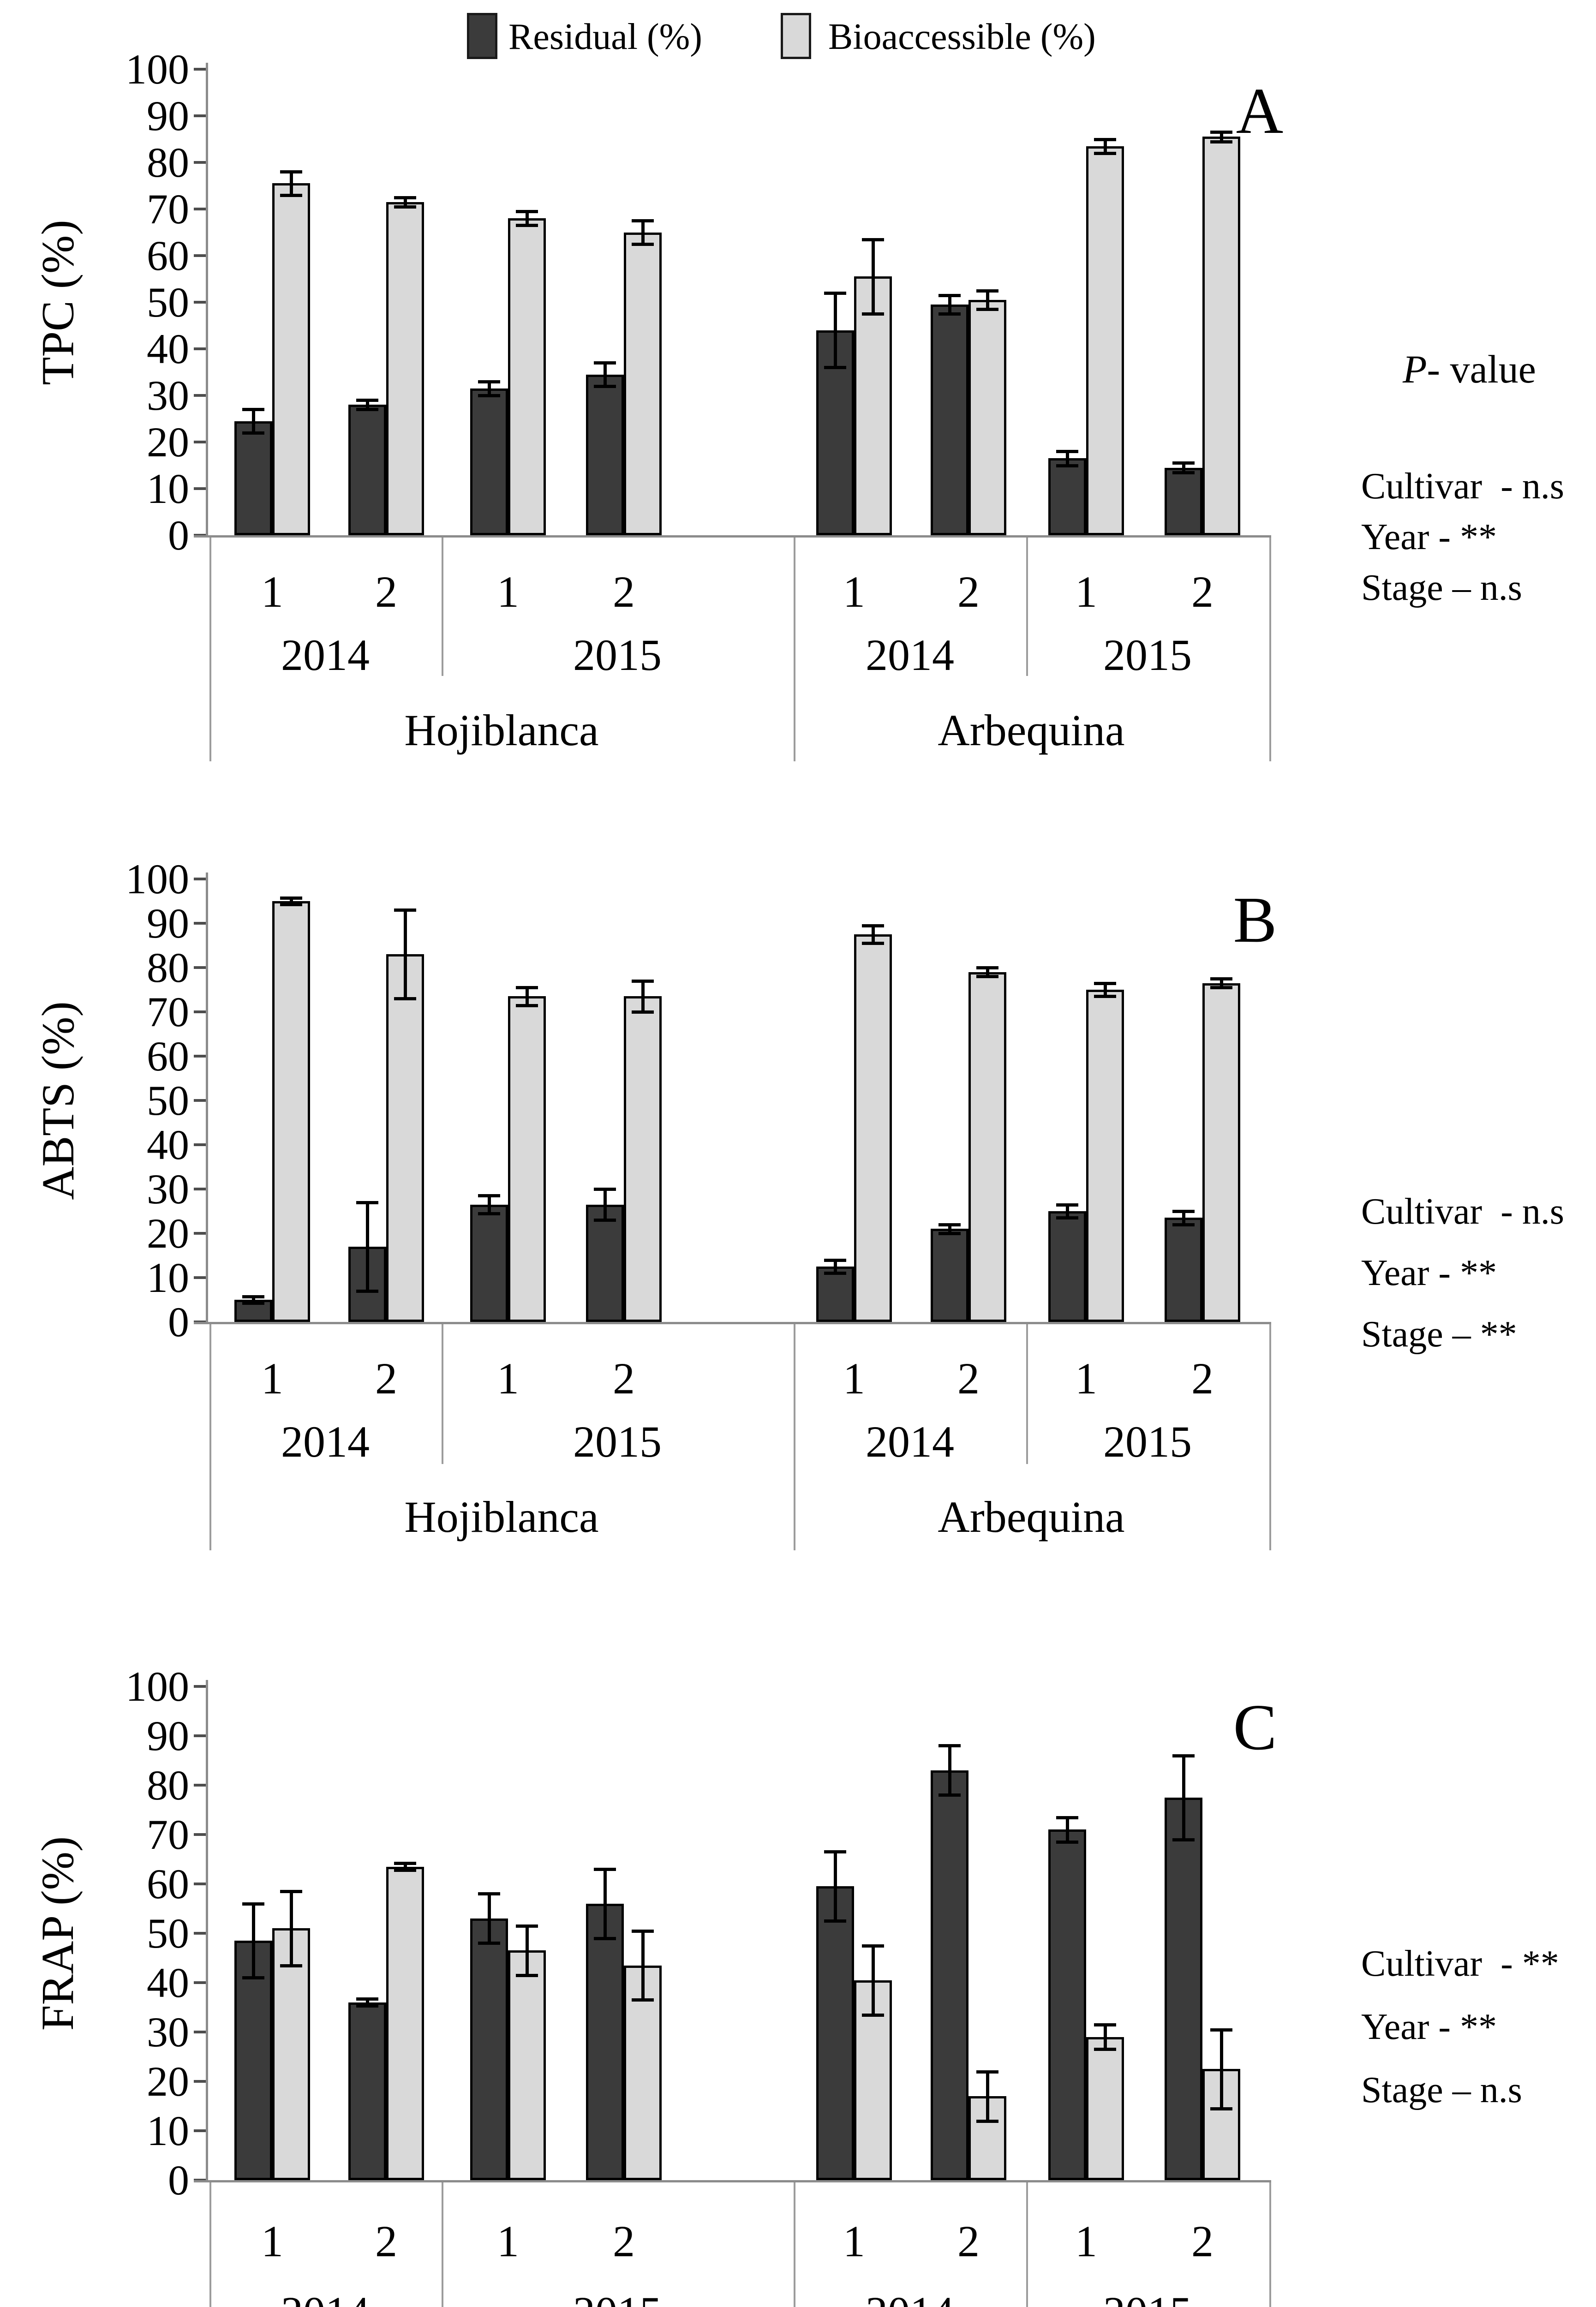 Image resolution: width=1596 pixels, height=2307 pixels. Describe the element at coordinates (168, 2081) in the screenshot. I see `y-axis-tick-label: 20` at that location.